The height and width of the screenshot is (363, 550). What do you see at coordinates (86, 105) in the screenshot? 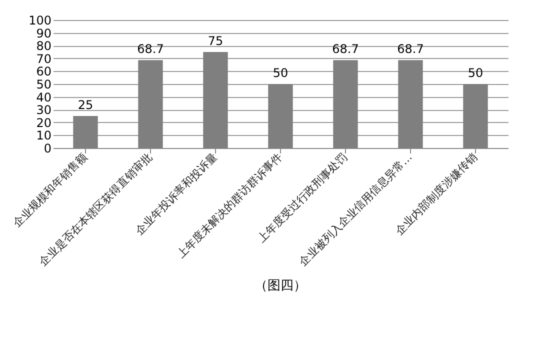
I see `data-label: 25` at bounding box center [86, 105].